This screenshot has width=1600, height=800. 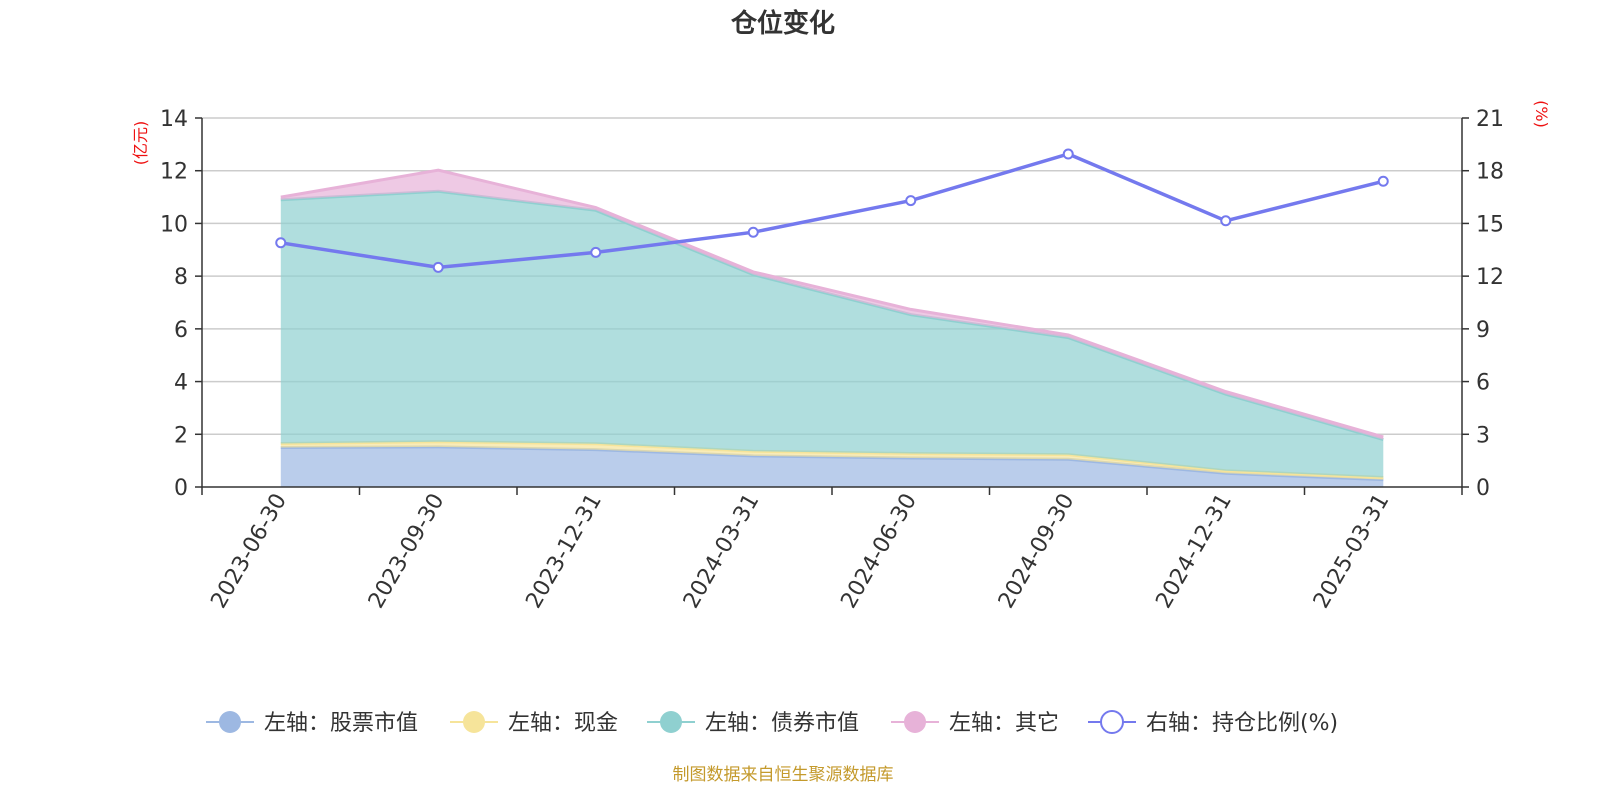 What do you see at coordinates (783, 775) in the screenshot?
I see `source-note: 制图数据来自恒生聚源数据库` at bounding box center [783, 775].